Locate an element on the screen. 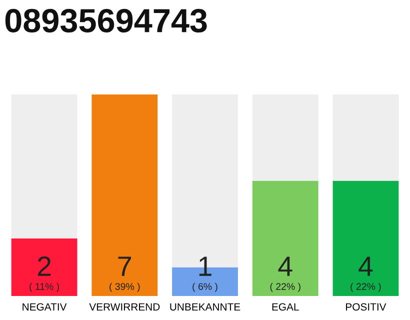 The image size is (410, 320). x-tick-label: POSITIV is located at coordinates (366, 307).